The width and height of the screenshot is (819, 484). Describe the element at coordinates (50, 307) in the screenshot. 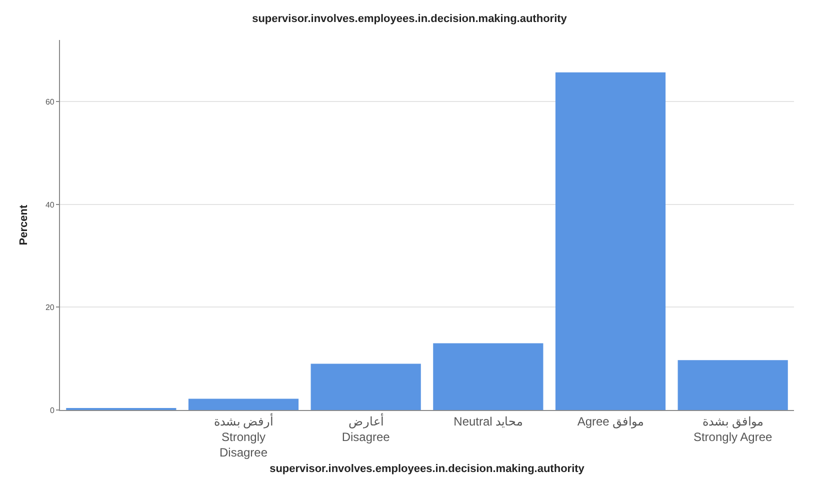

I see `y-tick-label: 20` at that location.